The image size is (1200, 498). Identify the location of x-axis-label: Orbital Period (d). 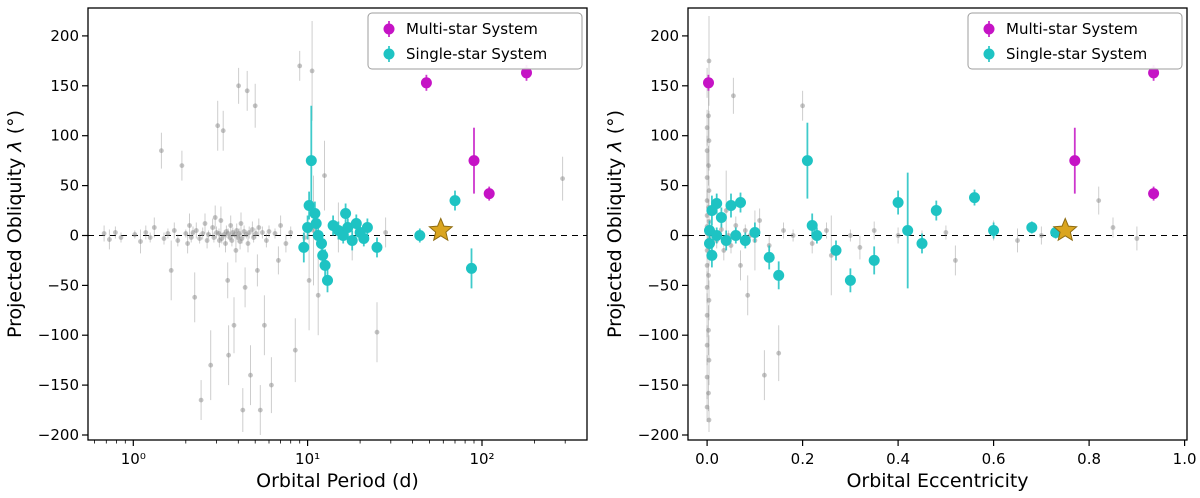
(337, 481).